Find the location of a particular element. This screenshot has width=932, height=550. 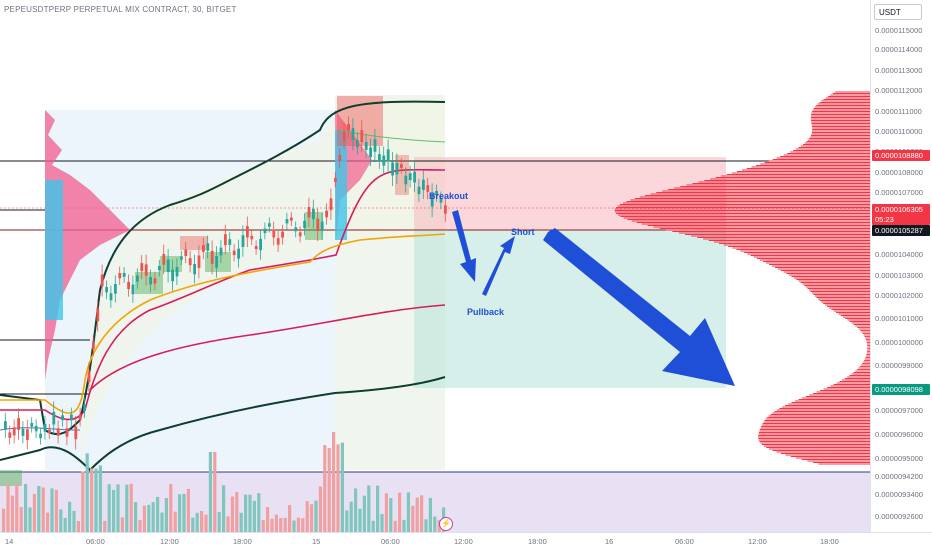

price-tick-label: 0.0000114000 is located at coordinates (899, 49).